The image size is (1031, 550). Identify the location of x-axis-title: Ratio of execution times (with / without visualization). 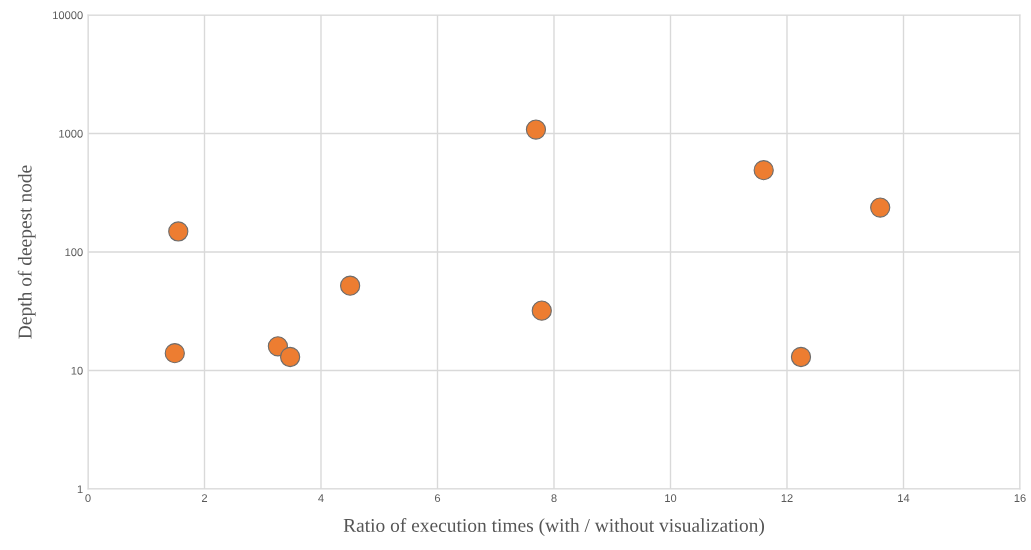
(554, 527).